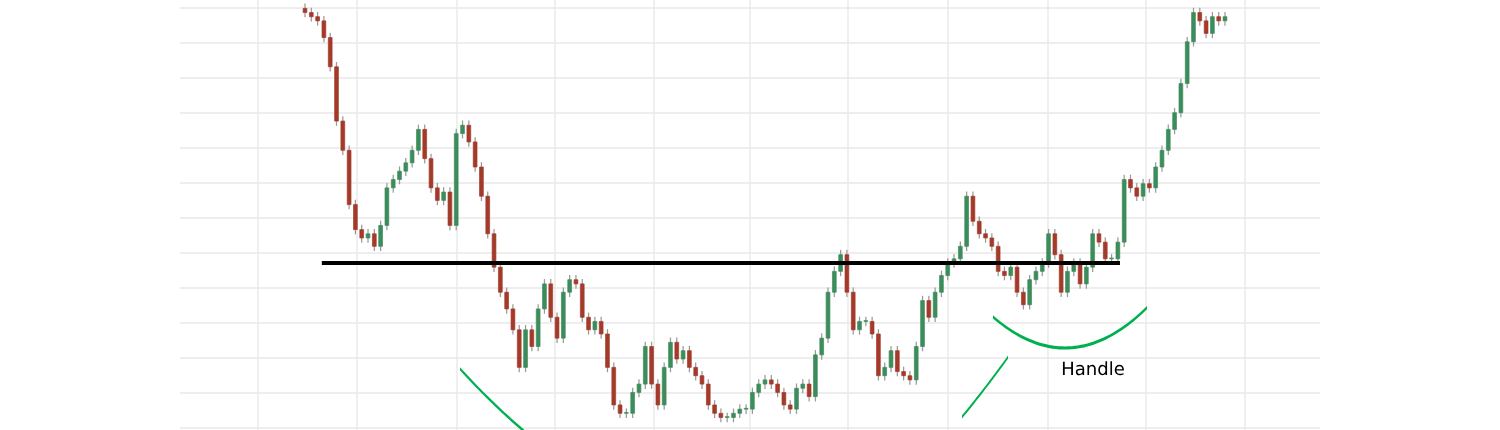 The image size is (1500, 430). I want to click on annotation: Handle, so click(1093, 368).